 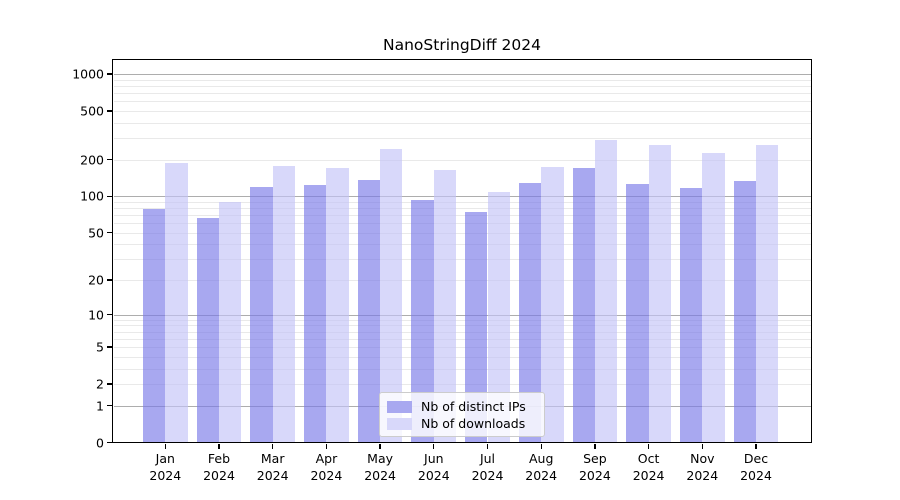 I want to click on legend-label-distinct-ips: Nb of distinct IPs, so click(x=473, y=406).